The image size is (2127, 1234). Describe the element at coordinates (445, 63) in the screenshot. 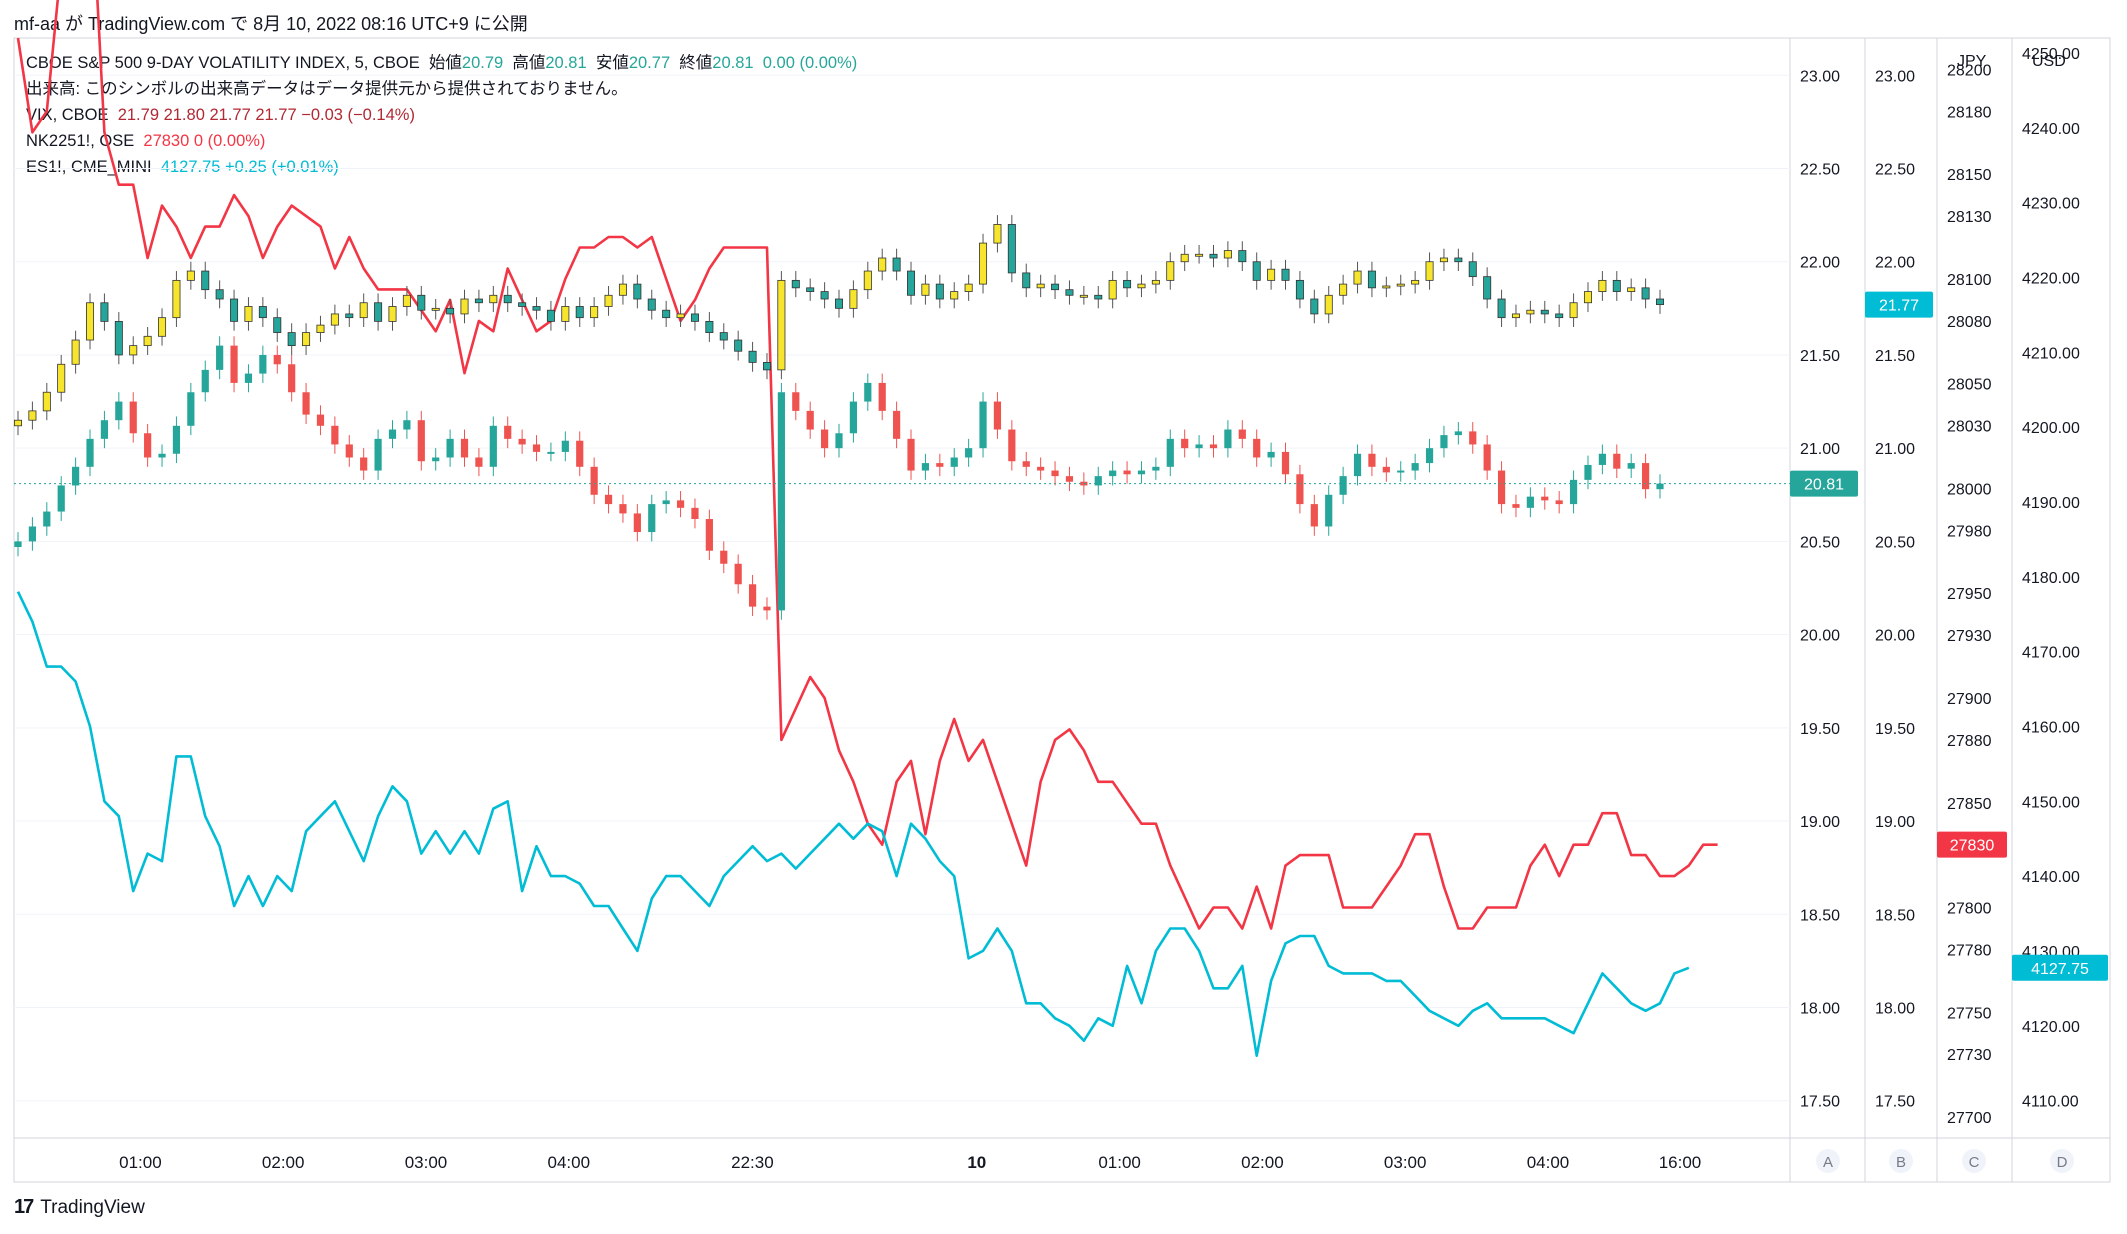

I see `legend-open-label: 始値` at that location.